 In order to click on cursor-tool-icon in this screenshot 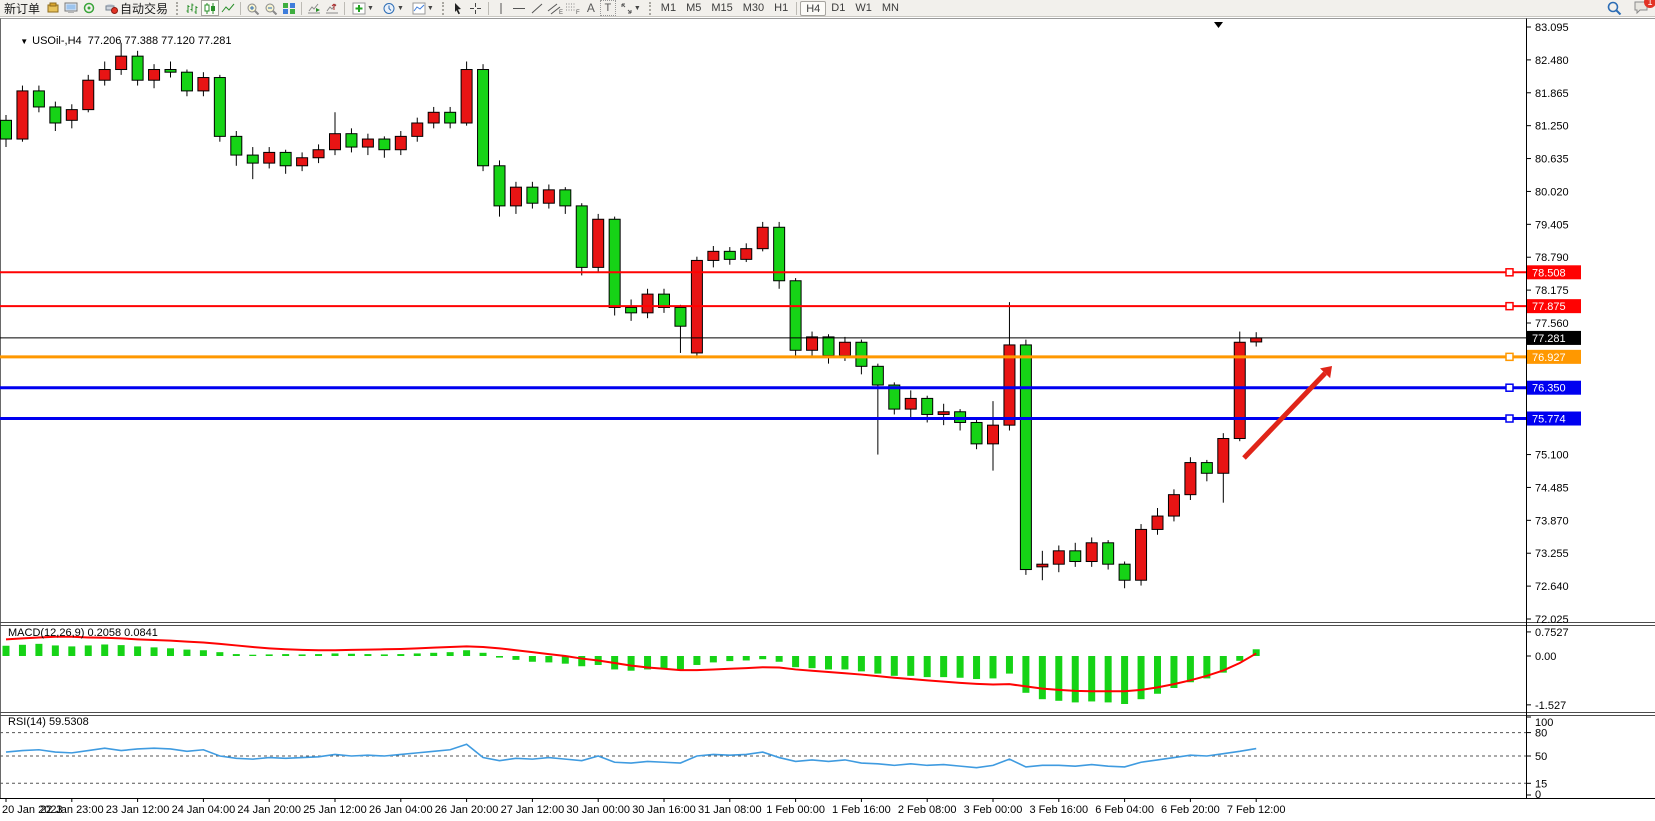, I will do `click(458, 8)`.